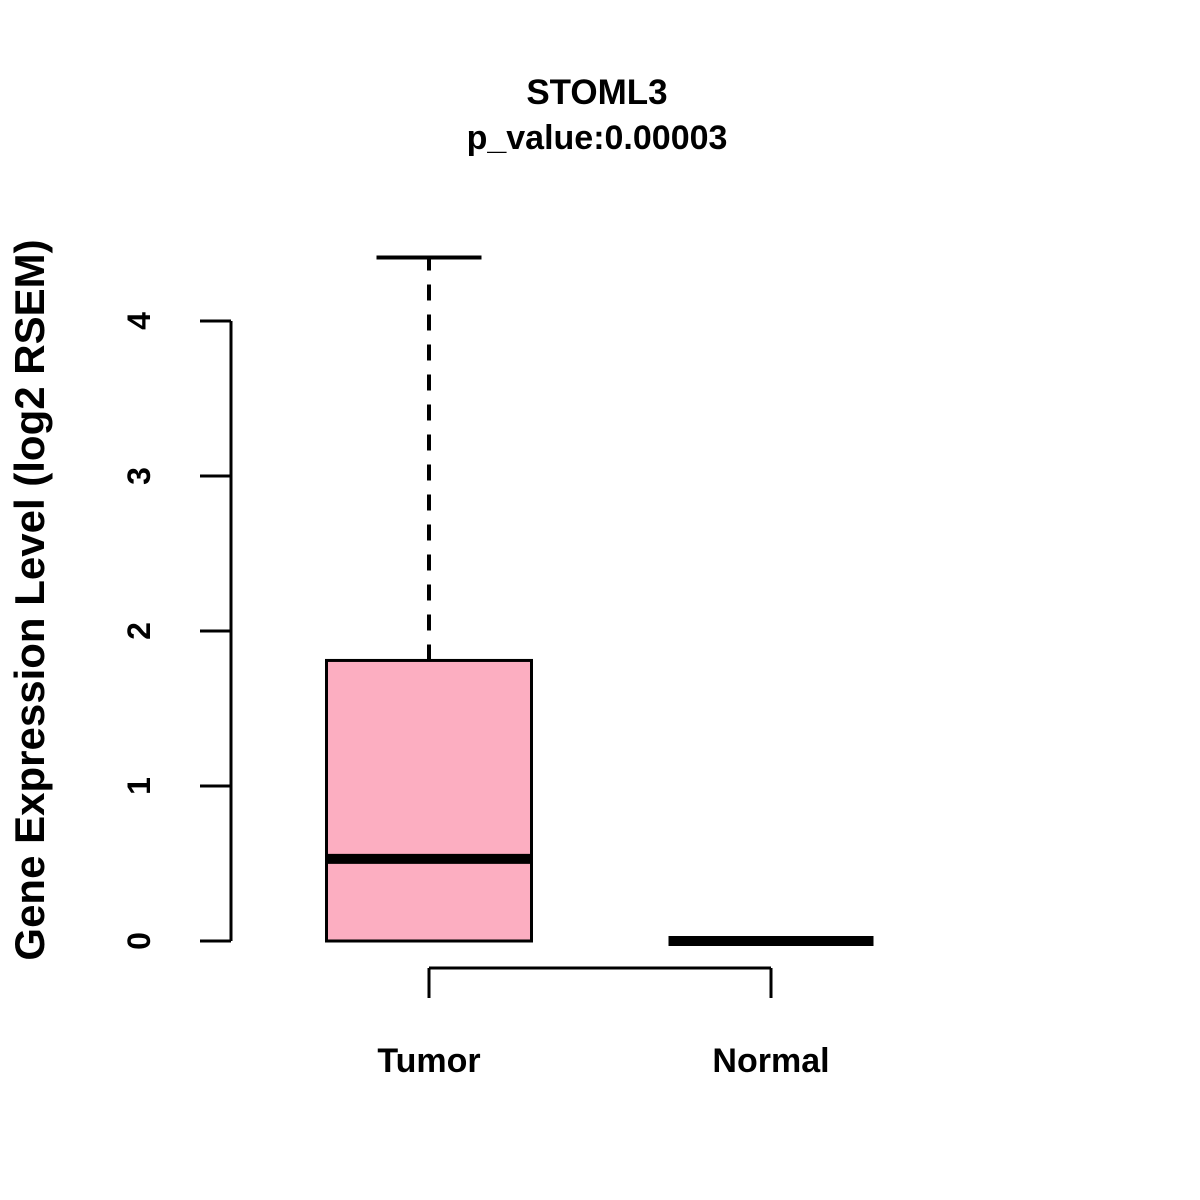  Describe the element at coordinates (770, 1061) in the screenshot. I see `x-category-label-normal: Normal` at that location.